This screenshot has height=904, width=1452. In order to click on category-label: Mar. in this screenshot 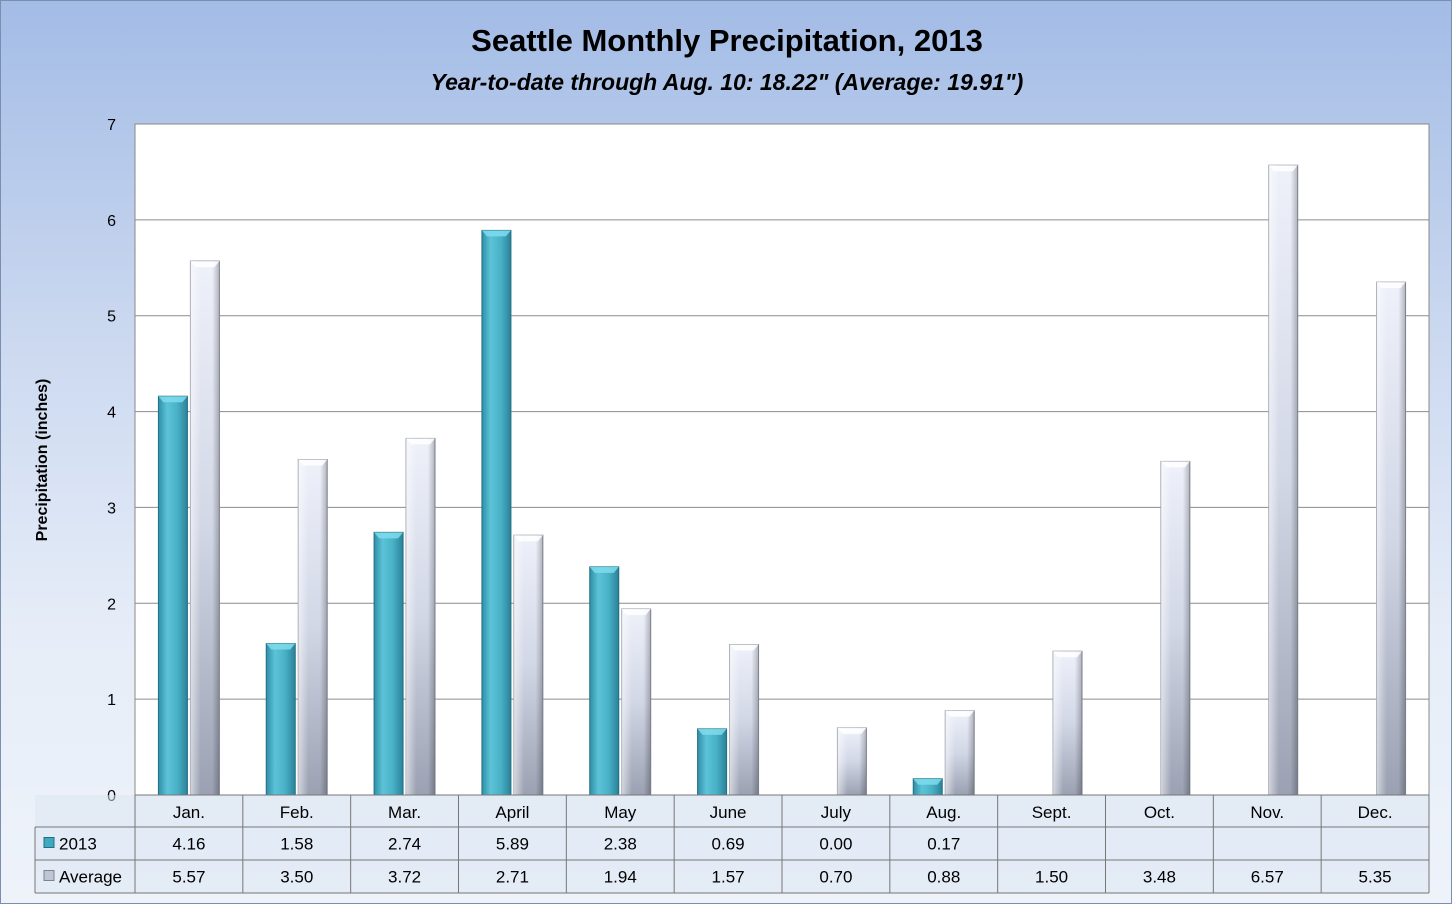, I will do `click(404, 812)`.